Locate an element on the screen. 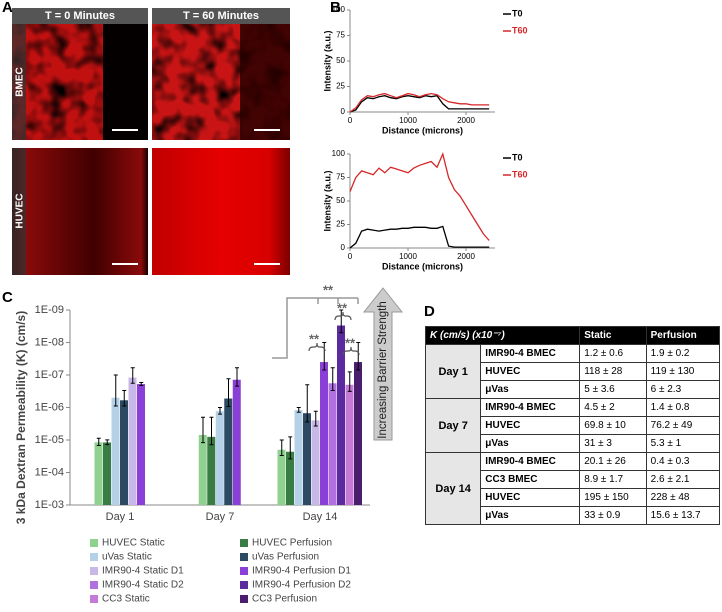  cell-type: CC3 BMEC is located at coordinates (530, 479).